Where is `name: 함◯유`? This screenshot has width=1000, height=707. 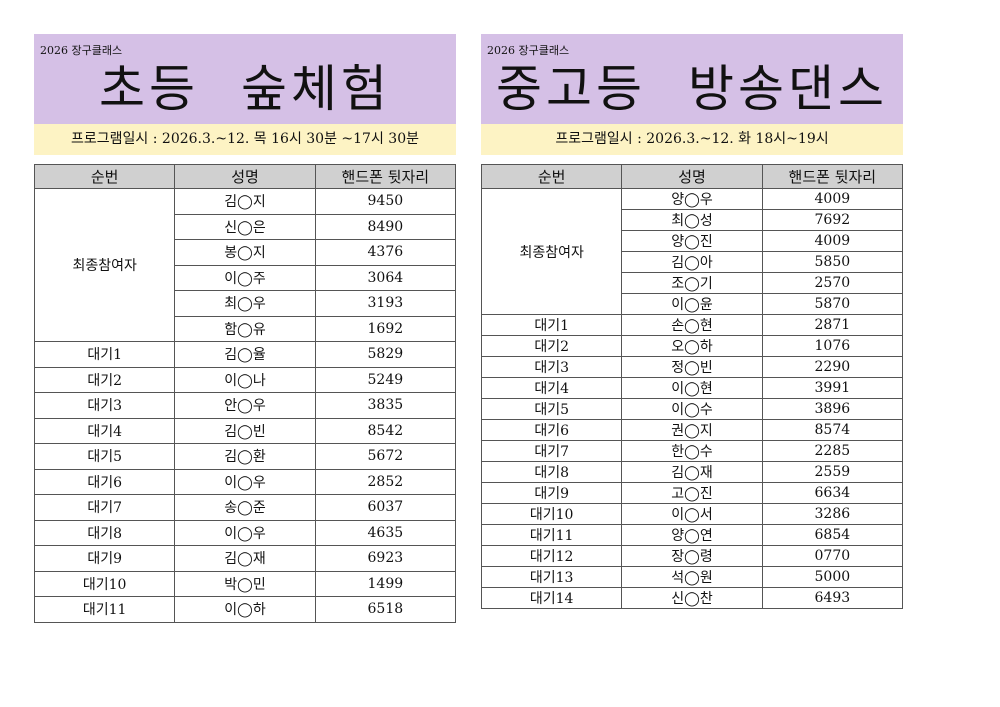 name: 함◯유 is located at coordinates (245, 328).